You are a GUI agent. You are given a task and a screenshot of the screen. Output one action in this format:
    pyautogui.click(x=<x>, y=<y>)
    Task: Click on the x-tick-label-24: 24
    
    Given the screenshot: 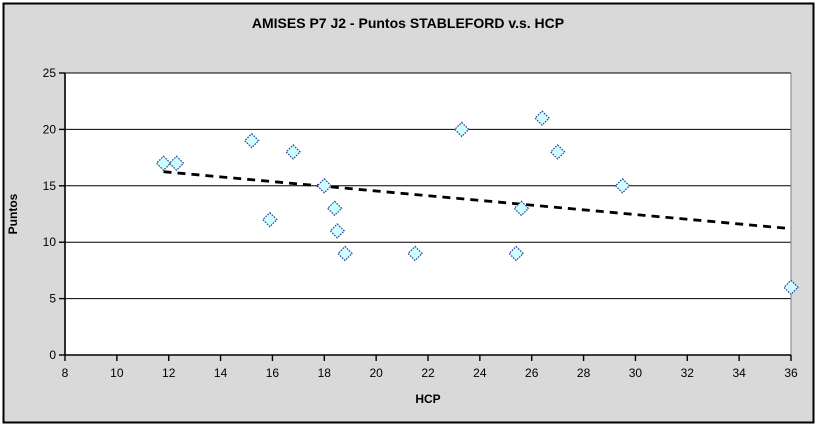 What is the action you would take?
    pyautogui.click(x=480, y=373)
    